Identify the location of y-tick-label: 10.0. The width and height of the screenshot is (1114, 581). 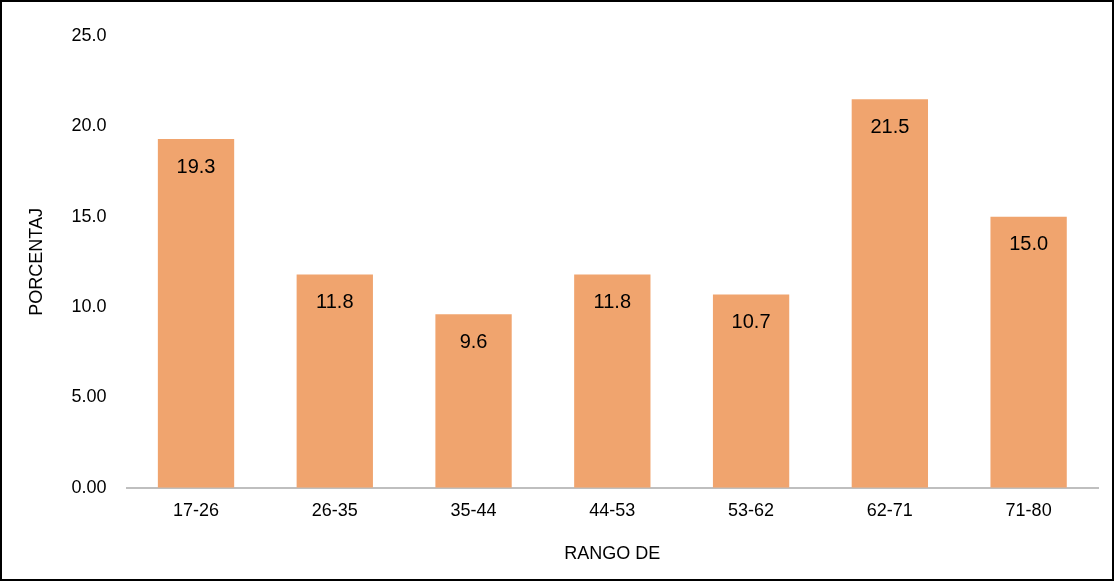
(89, 306).